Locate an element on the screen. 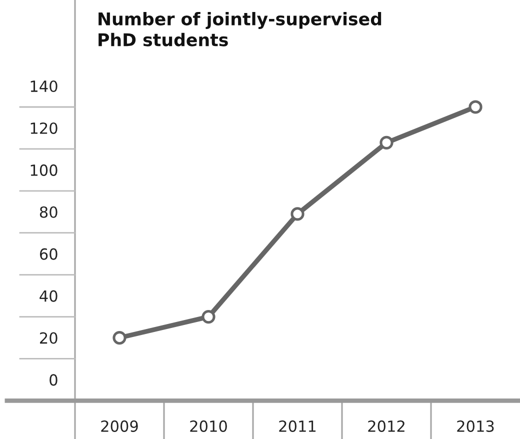  y-tick-label: 60 is located at coordinates (49, 254).